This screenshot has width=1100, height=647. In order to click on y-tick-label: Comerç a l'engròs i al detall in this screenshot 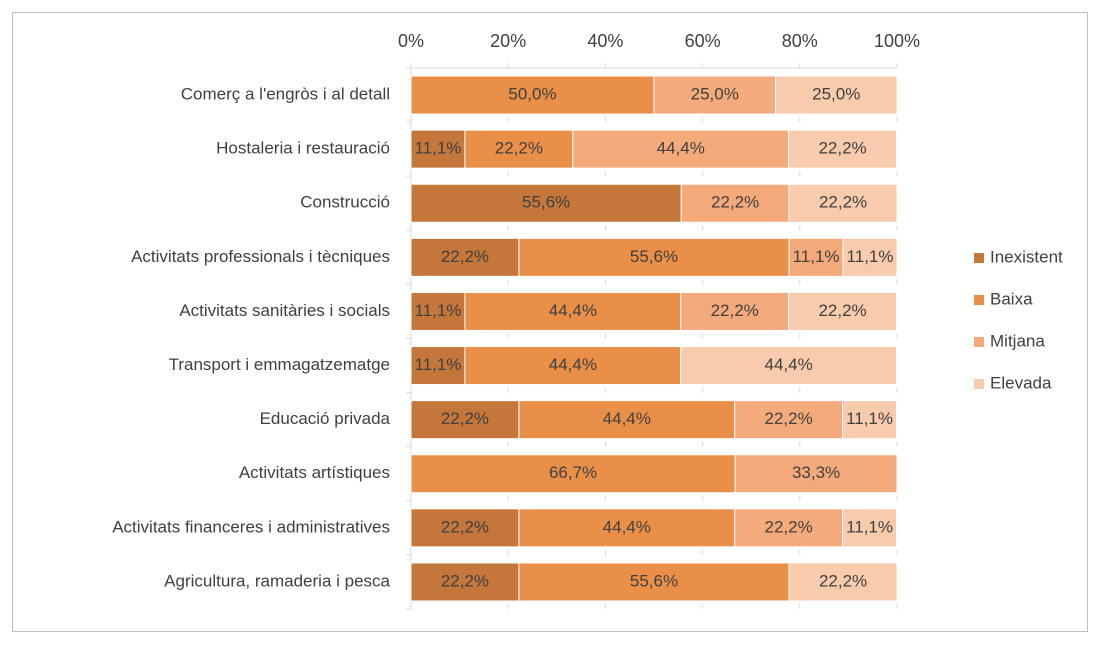, I will do `click(285, 94)`.